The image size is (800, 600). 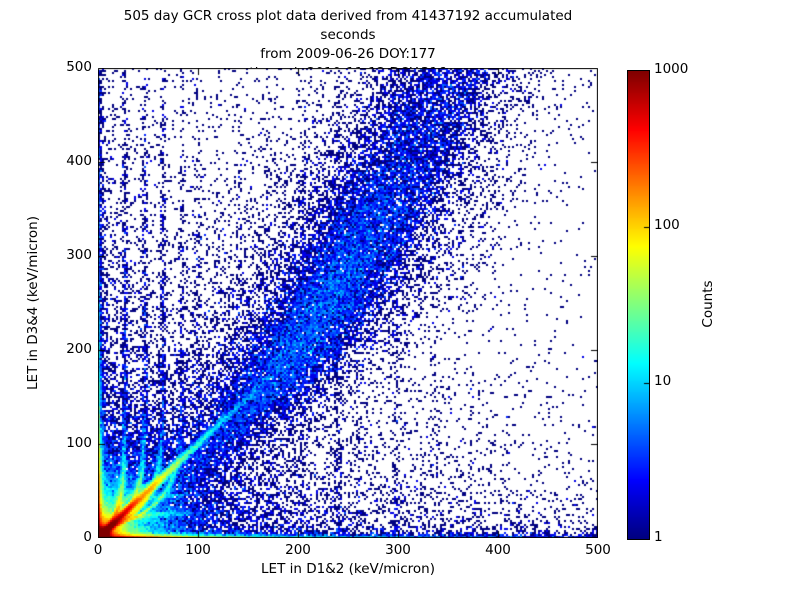 What do you see at coordinates (87, 537) in the screenshot?
I see `y-tick-label: 0` at bounding box center [87, 537].